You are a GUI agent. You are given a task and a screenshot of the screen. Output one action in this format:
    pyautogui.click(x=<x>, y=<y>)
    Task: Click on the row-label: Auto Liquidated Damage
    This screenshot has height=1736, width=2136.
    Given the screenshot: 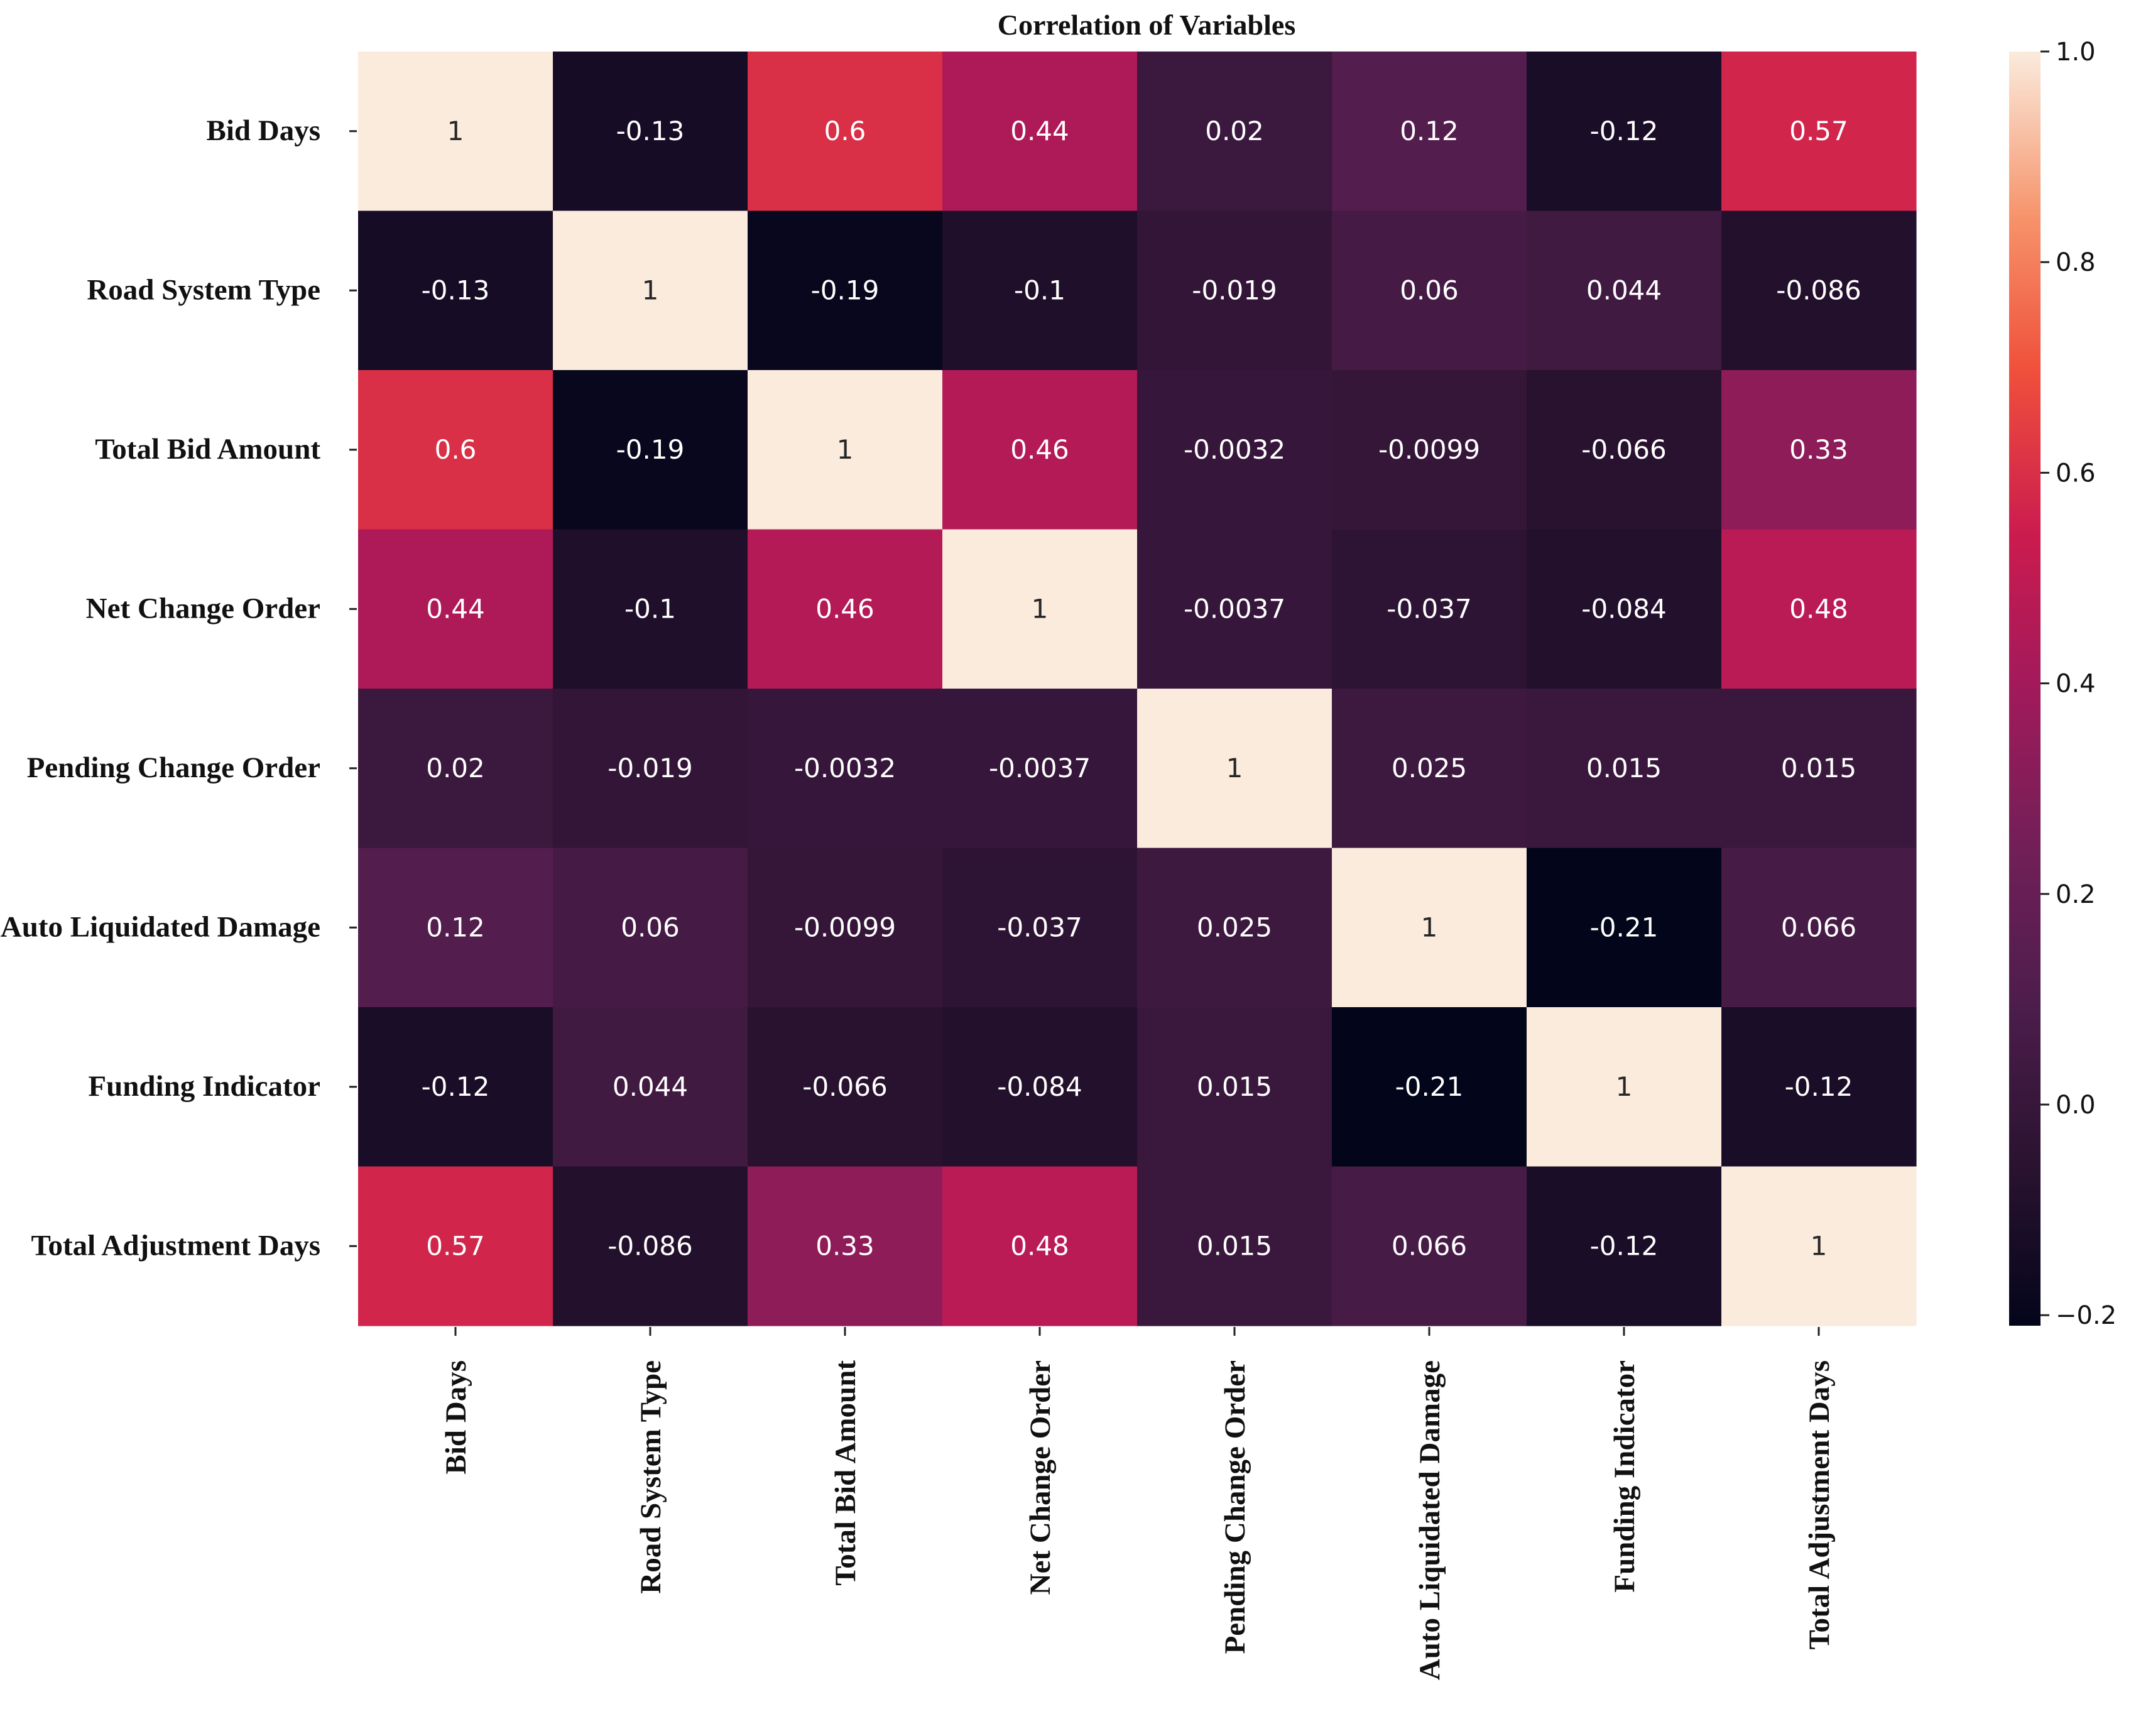 What is the action you would take?
    pyautogui.click(x=160, y=926)
    